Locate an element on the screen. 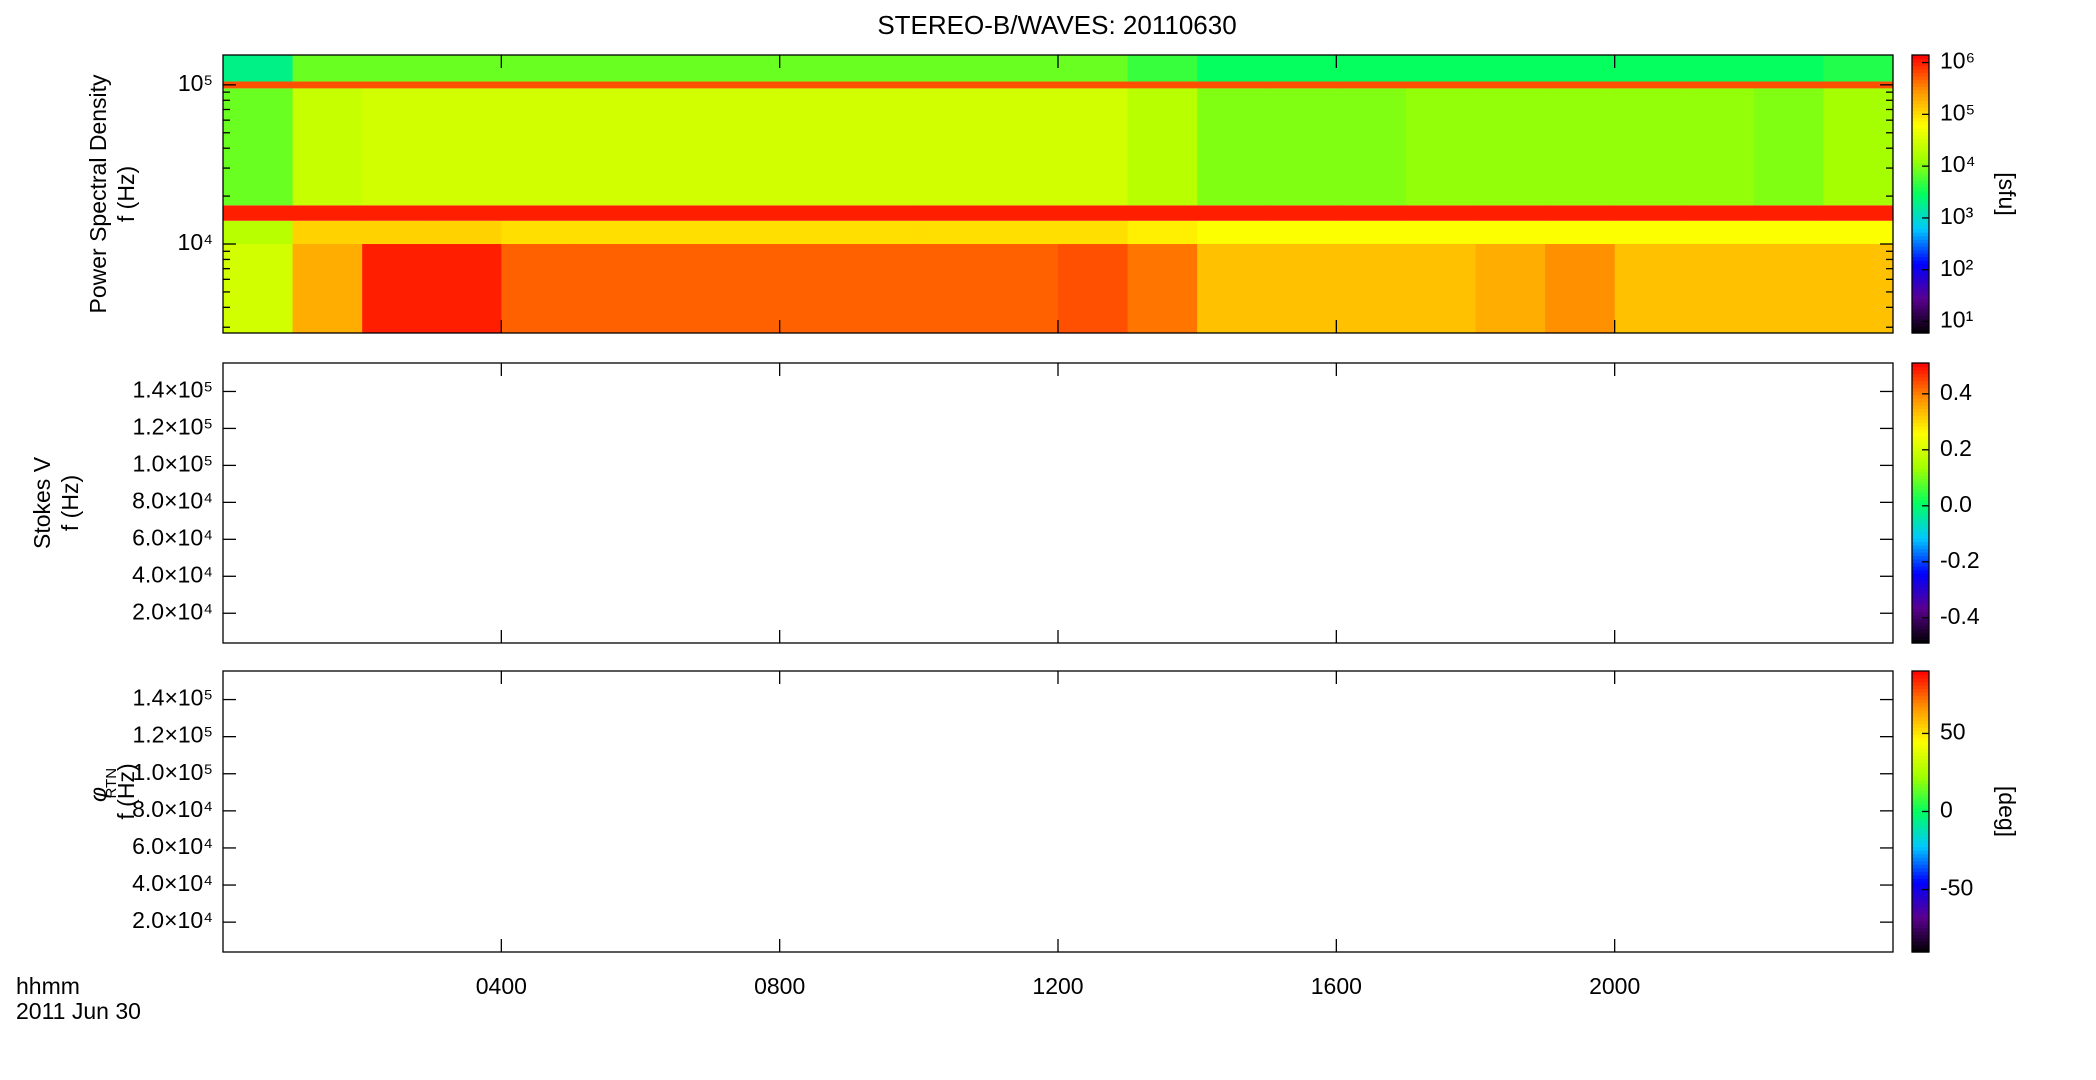  colorbar-tick-label: 0.0 is located at coordinates (1956, 504).